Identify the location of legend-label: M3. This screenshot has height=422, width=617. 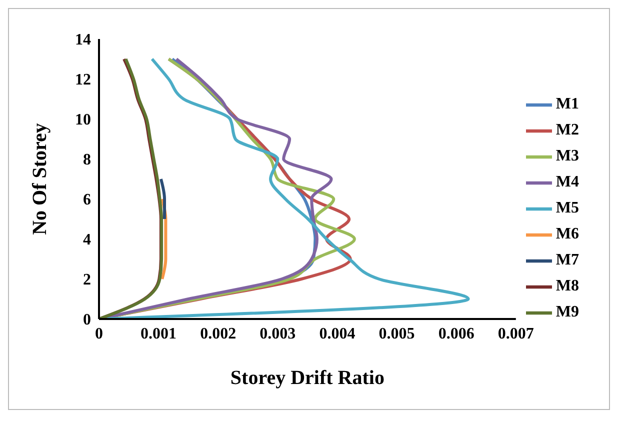
(567, 156).